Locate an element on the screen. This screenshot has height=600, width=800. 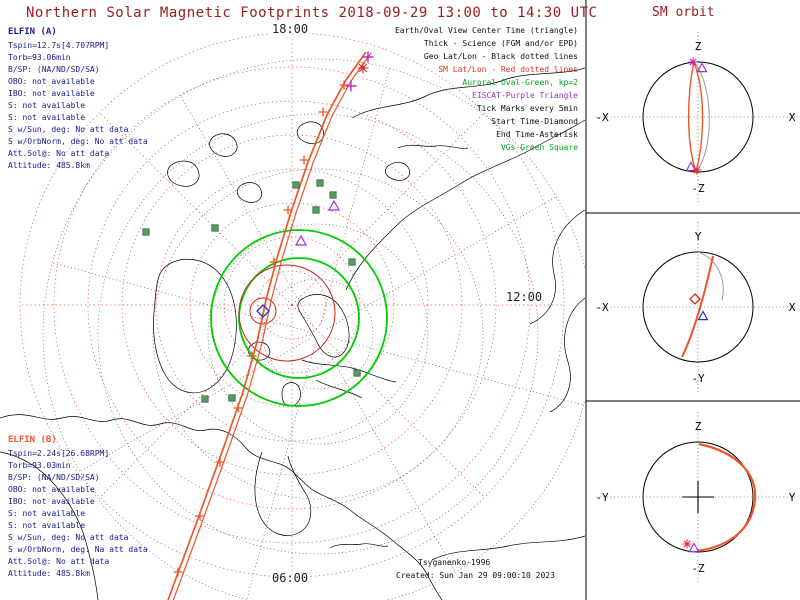
auroral-oval-circle is located at coordinates (299, 318).